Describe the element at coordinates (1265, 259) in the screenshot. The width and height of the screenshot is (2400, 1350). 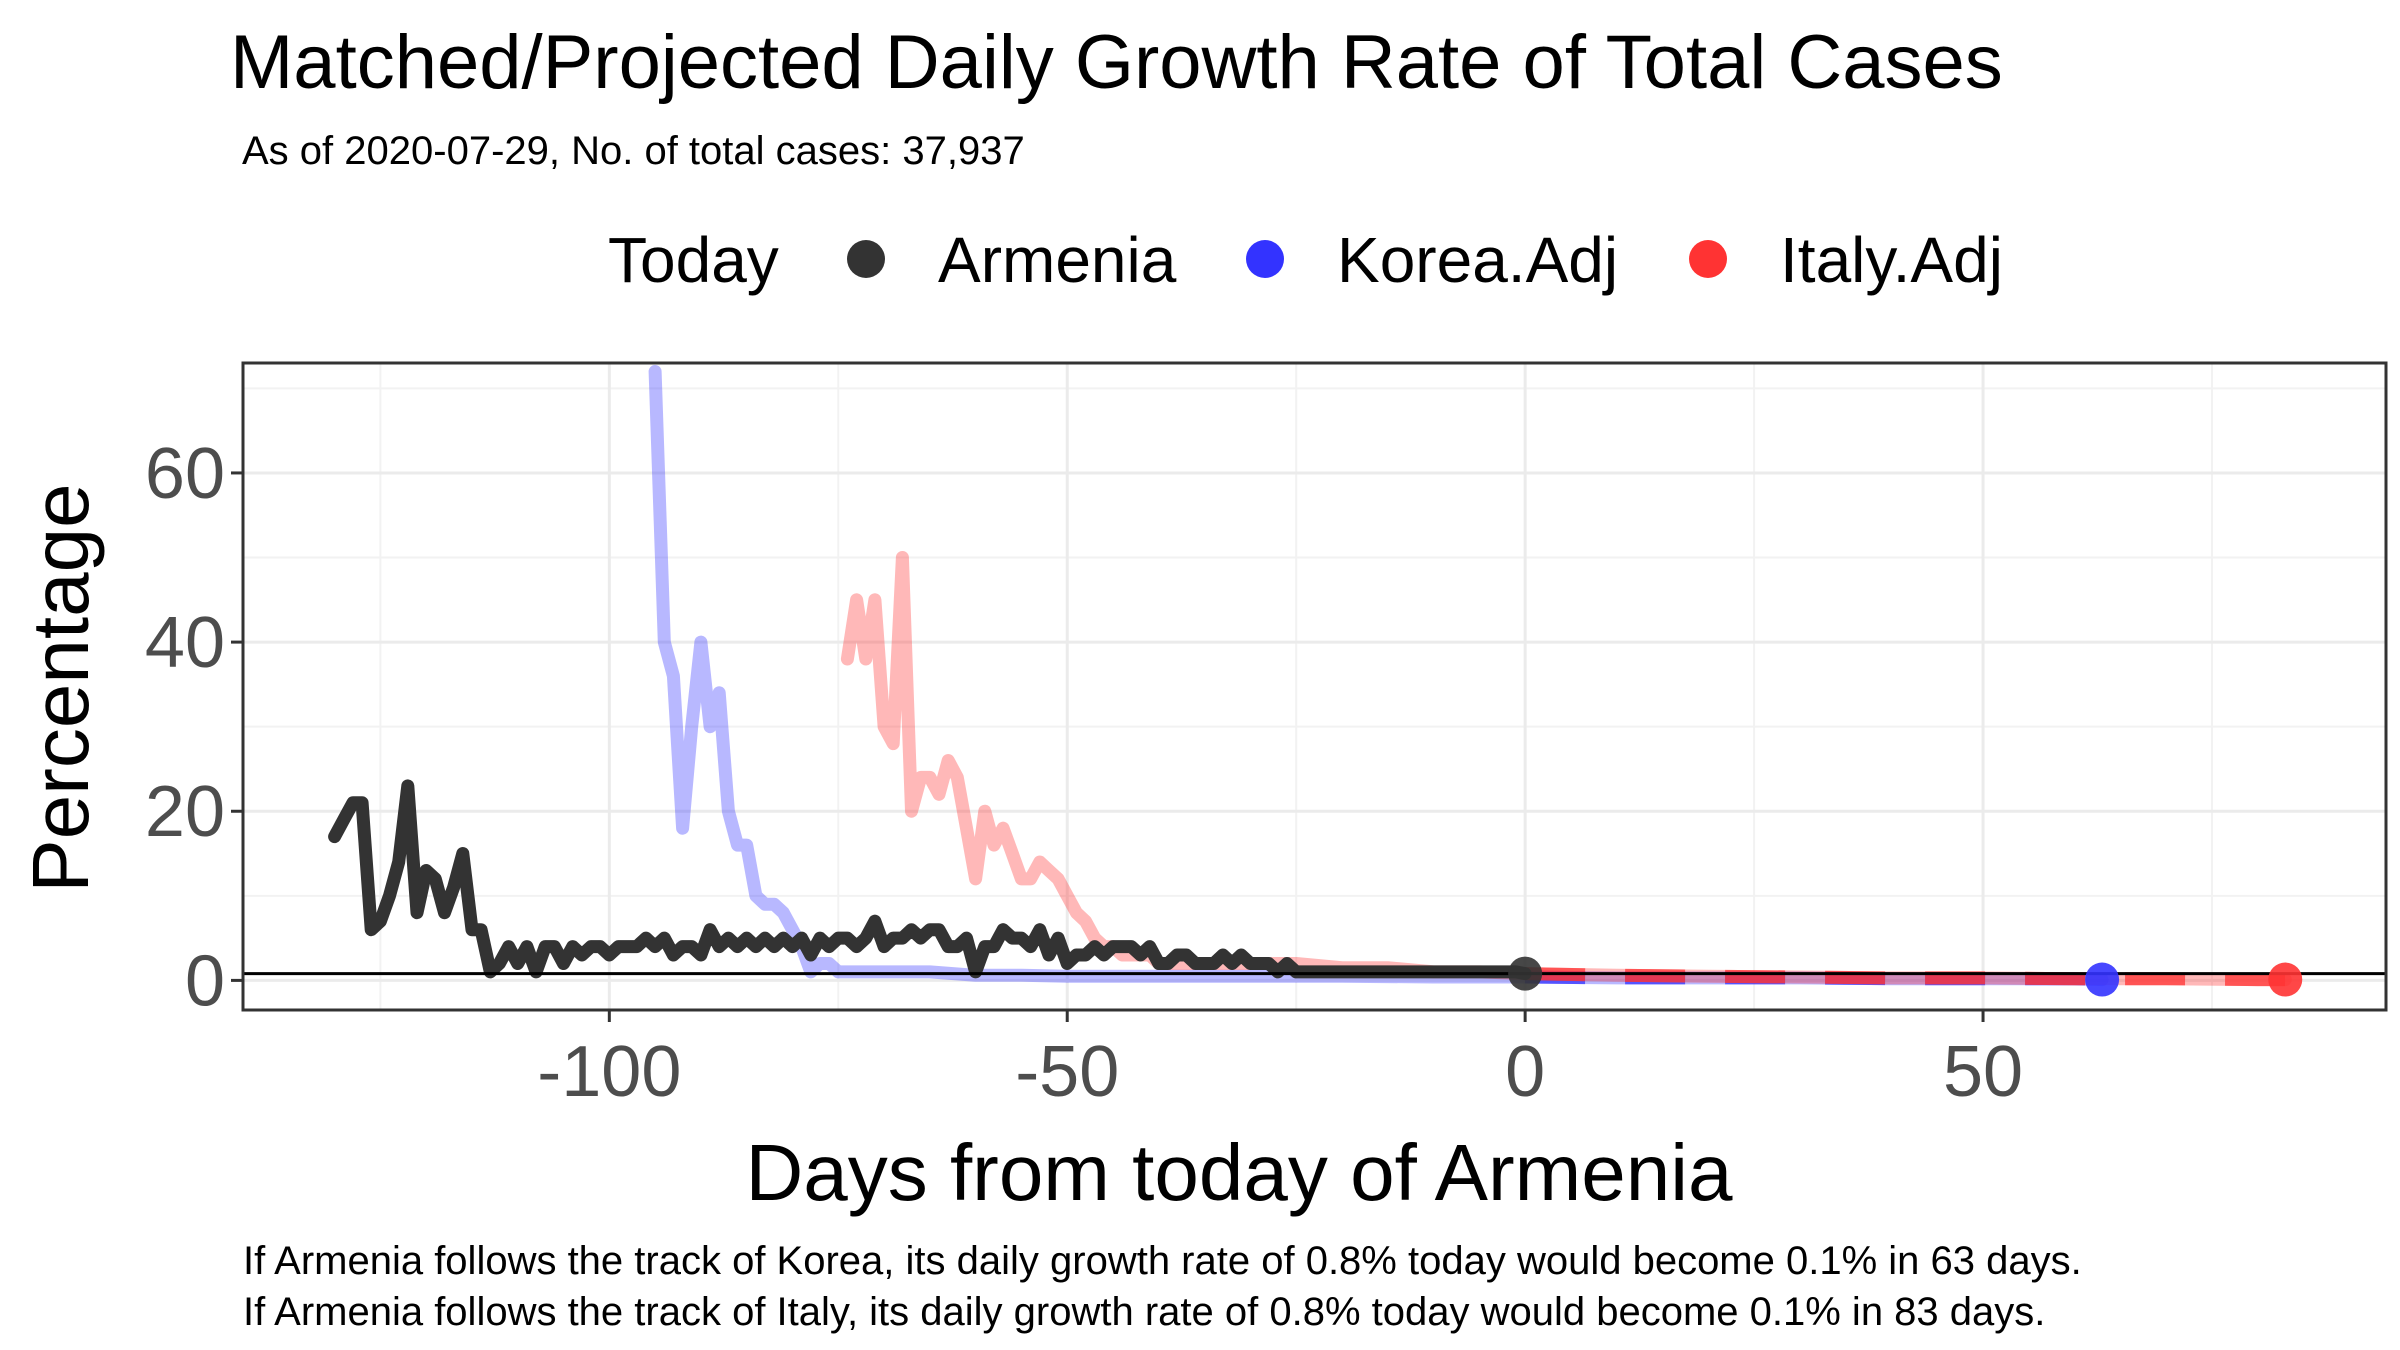
I see `legend-key-korea` at that location.